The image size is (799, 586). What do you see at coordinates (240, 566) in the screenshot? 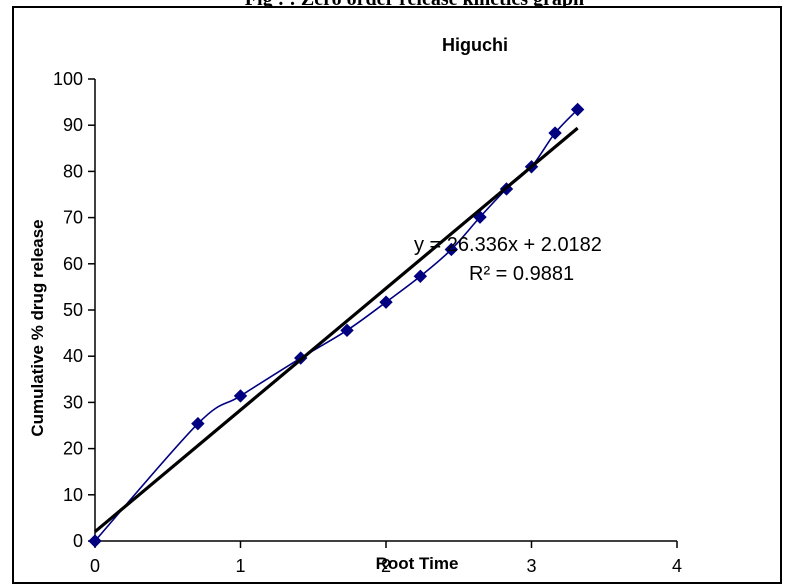
I see `x-tick-label: 1` at bounding box center [240, 566].